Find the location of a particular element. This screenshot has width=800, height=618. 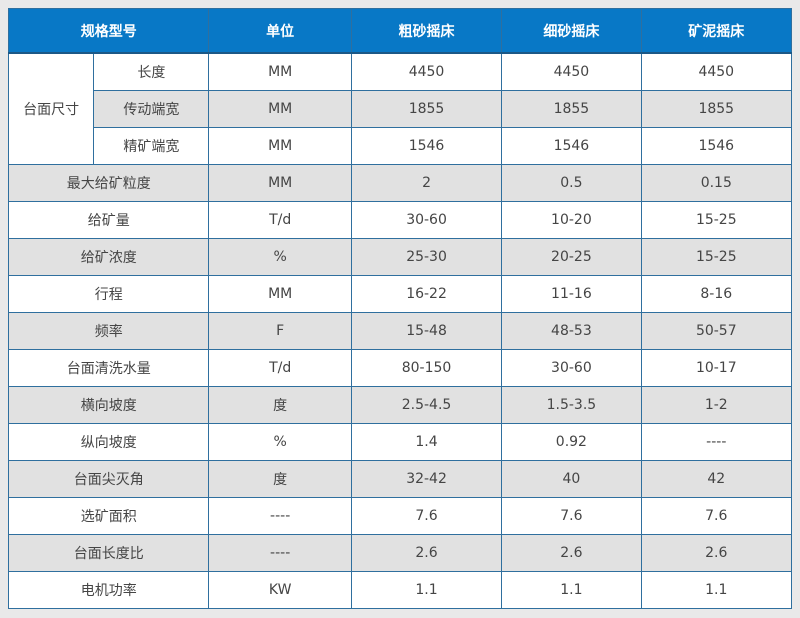

row-unit: F is located at coordinates (280, 331).